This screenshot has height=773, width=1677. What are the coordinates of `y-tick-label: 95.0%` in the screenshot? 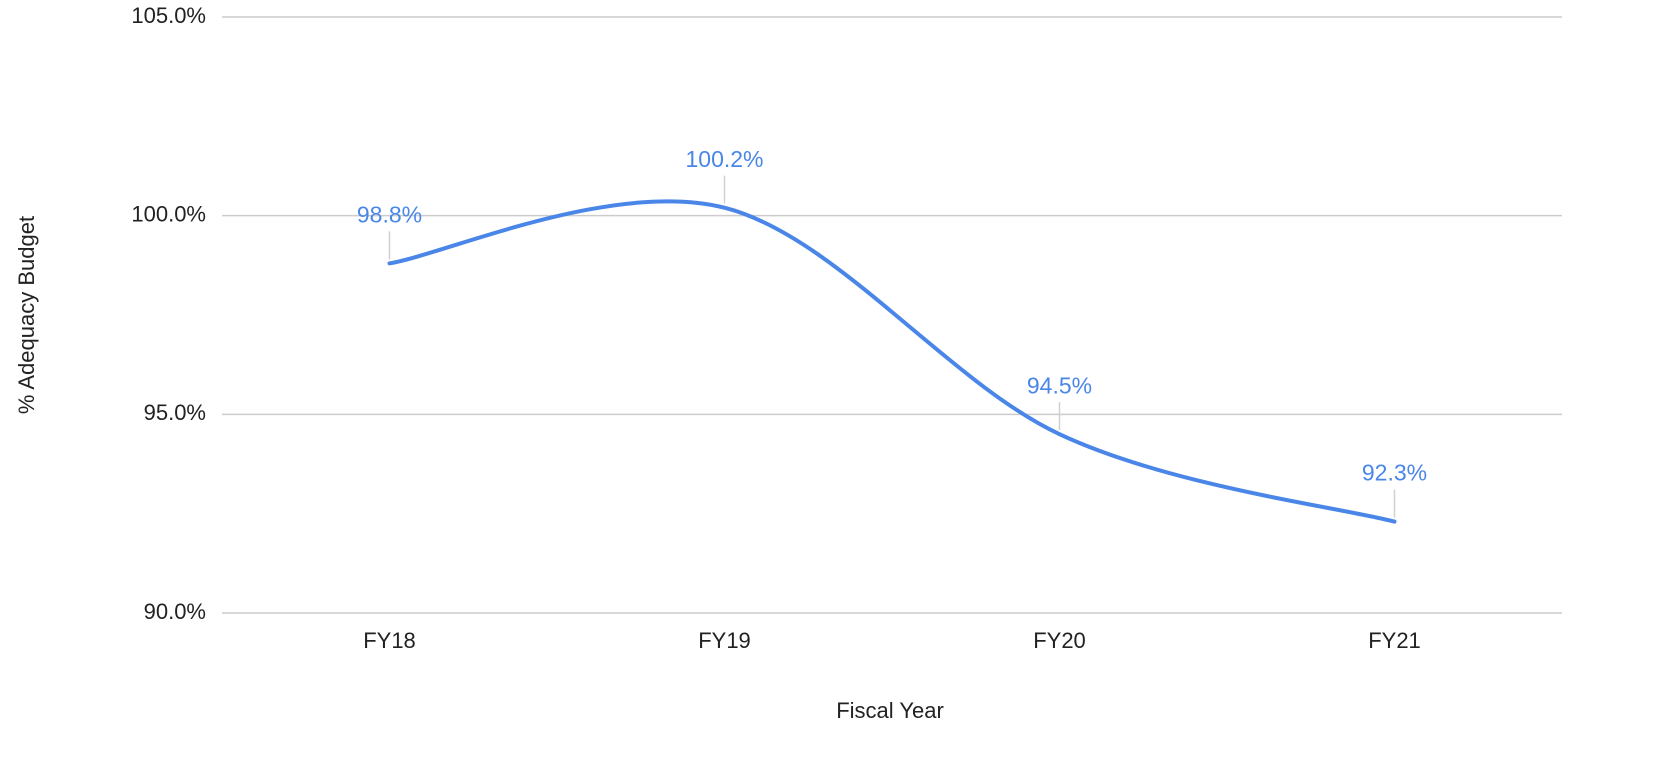 It's located at (175, 412).